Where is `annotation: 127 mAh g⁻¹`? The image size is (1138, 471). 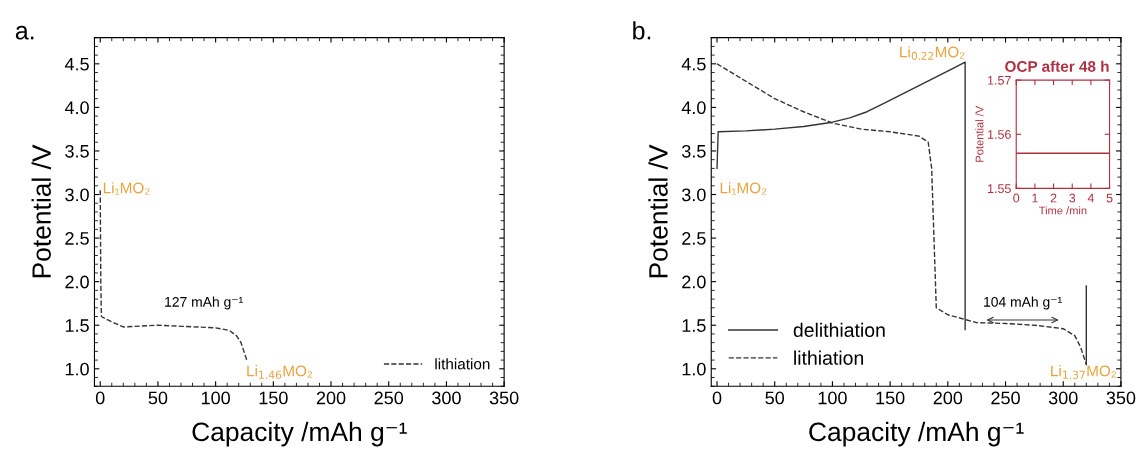
annotation: 127 mAh g⁻¹ is located at coordinates (204, 303).